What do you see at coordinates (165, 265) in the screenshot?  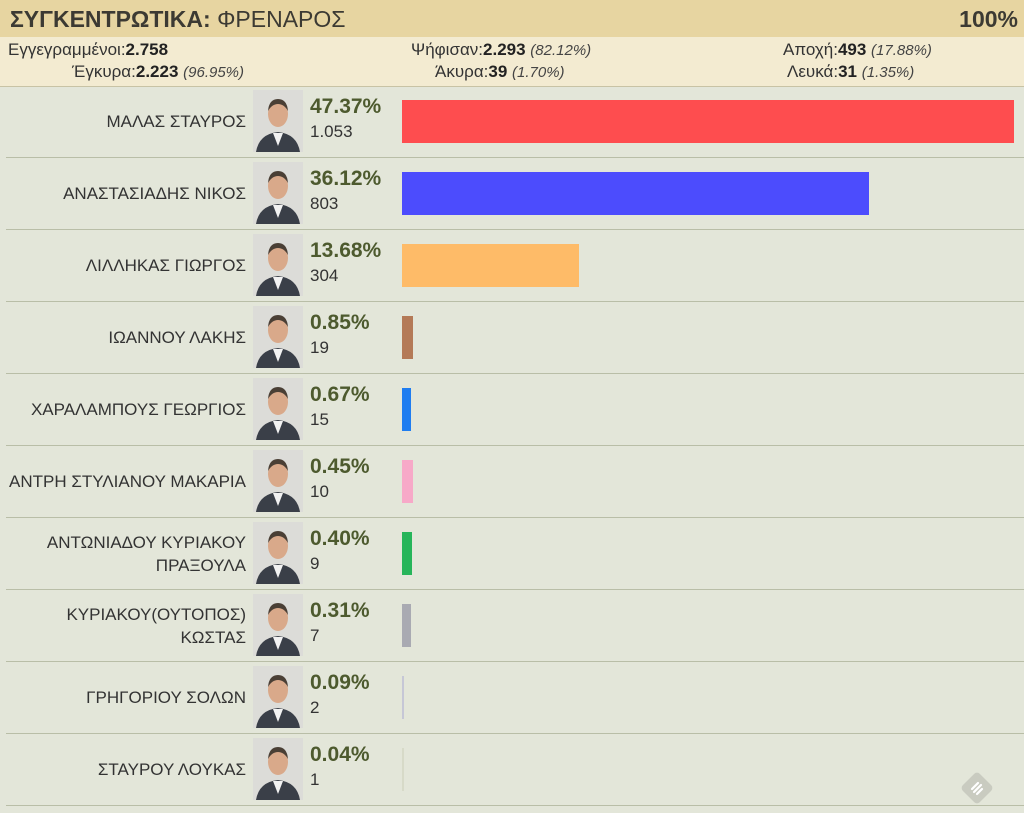 I see `candidate-name-text: ΛΙΛΛΗΚΑΣ ΓΙΩΡΓΟΣ` at bounding box center [165, 265].